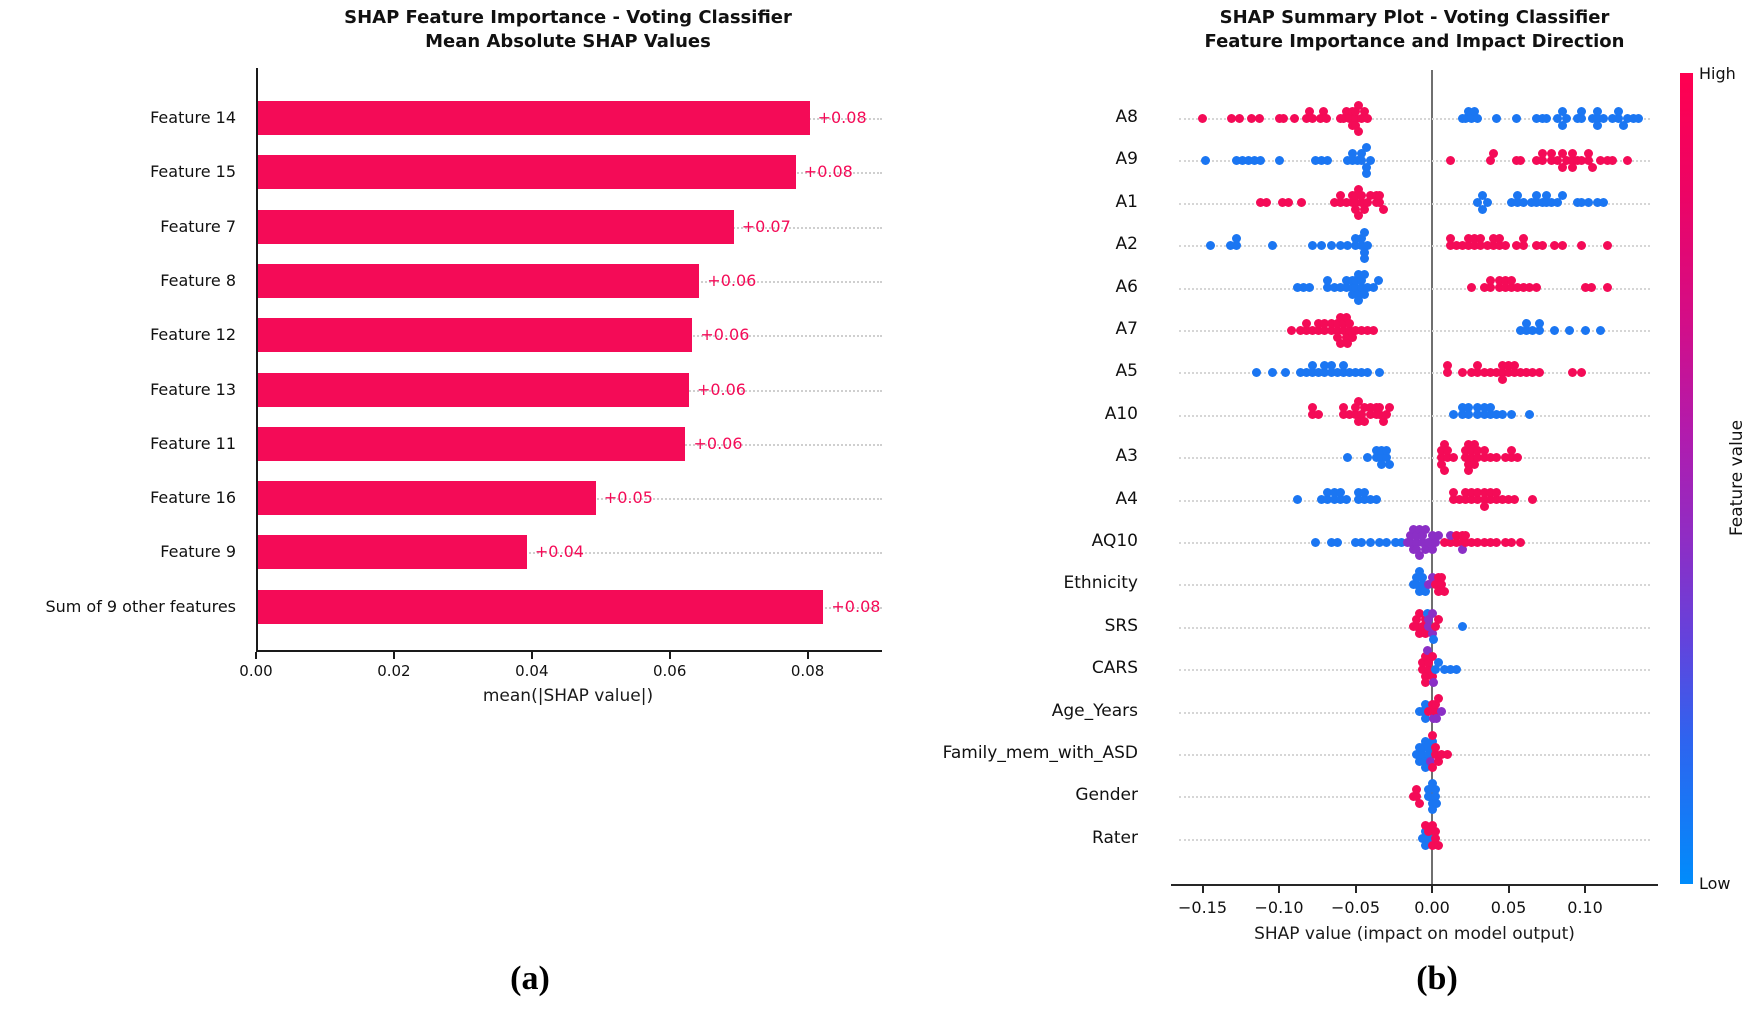  What do you see at coordinates (559, 552) in the screenshot?
I see `bar-value-label: +0.04` at bounding box center [559, 552].